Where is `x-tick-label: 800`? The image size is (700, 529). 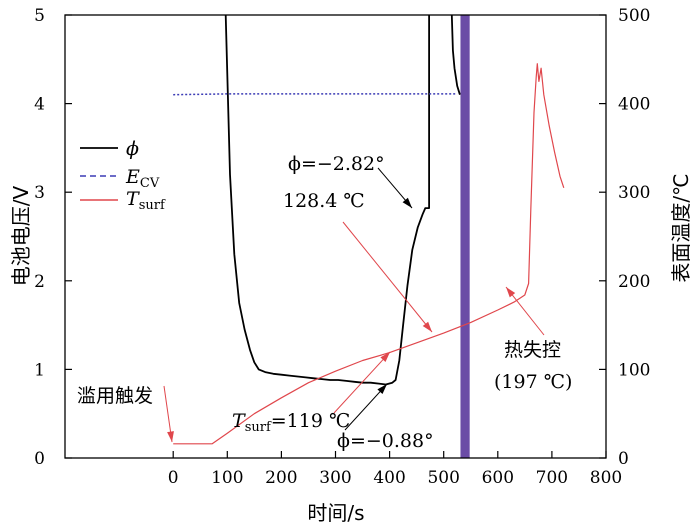
x-tick-label: 800 is located at coordinates (606, 478).